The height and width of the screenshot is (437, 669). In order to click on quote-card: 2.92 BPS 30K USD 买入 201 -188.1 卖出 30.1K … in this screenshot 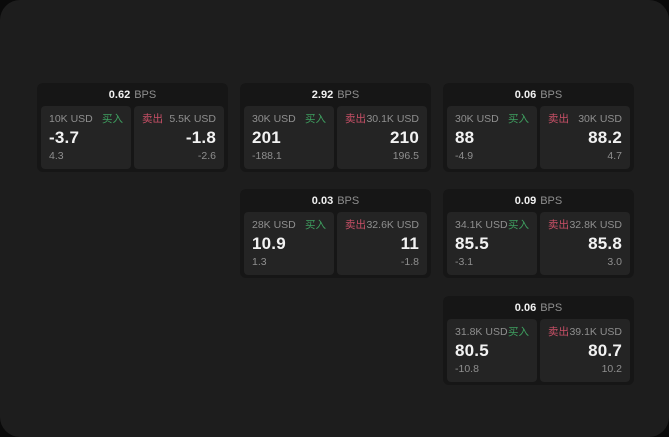, I will do `click(335, 127)`.